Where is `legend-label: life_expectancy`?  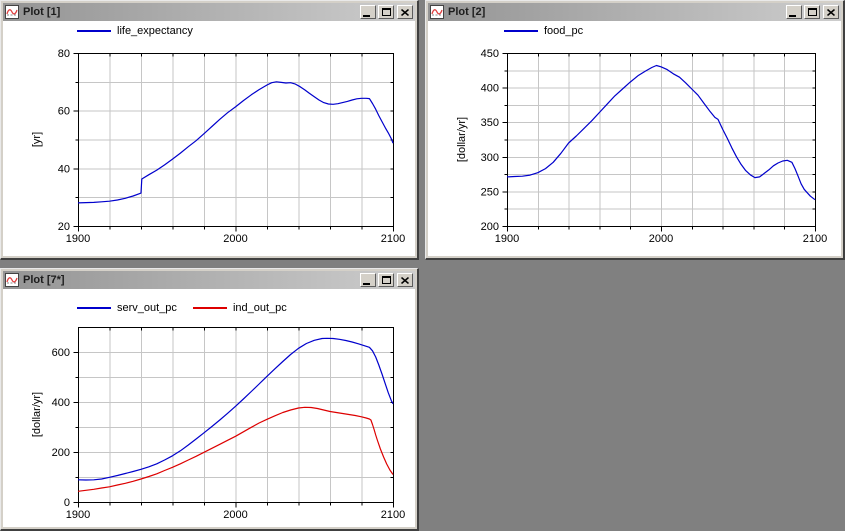
legend-label: life_expectancy is located at coordinates (155, 31).